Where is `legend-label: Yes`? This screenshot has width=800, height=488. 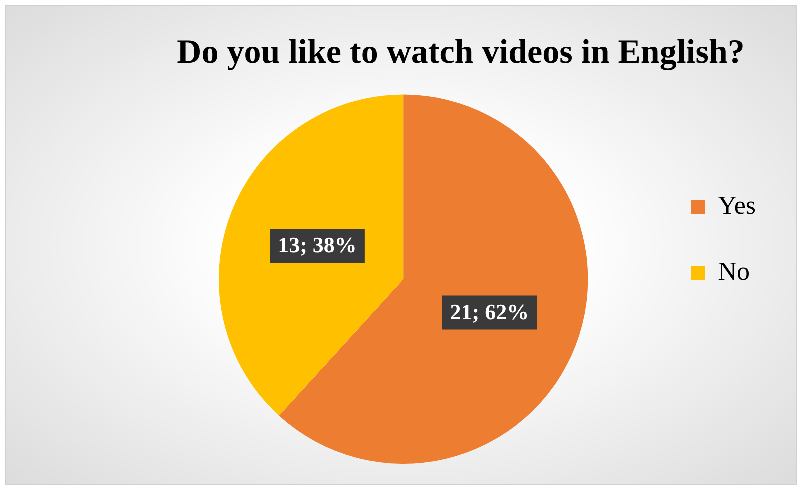
legend-label: Yes is located at coordinates (737, 205).